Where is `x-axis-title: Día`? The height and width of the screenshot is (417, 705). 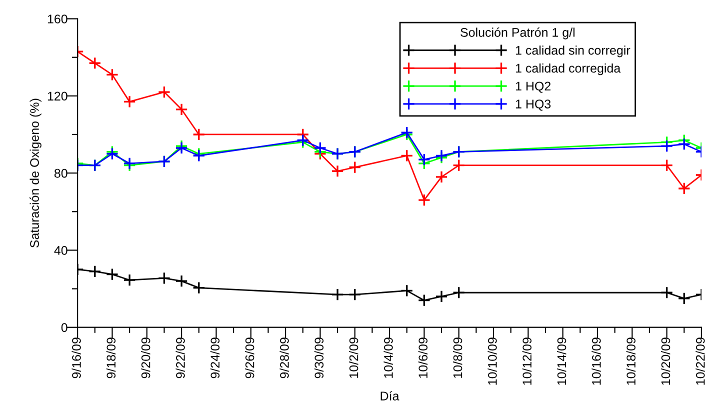
x-axis-title: Día is located at coordinates (390, 395).